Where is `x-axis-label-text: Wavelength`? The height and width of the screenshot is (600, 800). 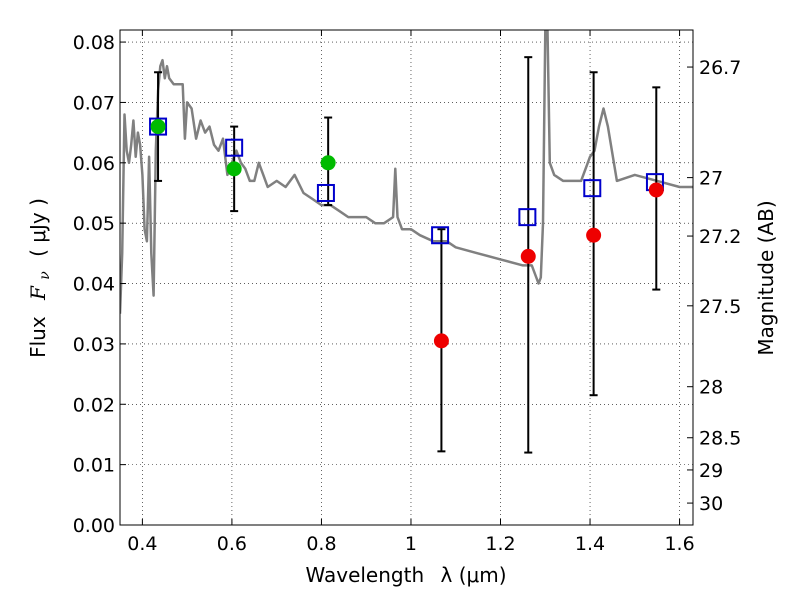 x-axis-label-text: Wavelength is located at coordinates (364, 575).